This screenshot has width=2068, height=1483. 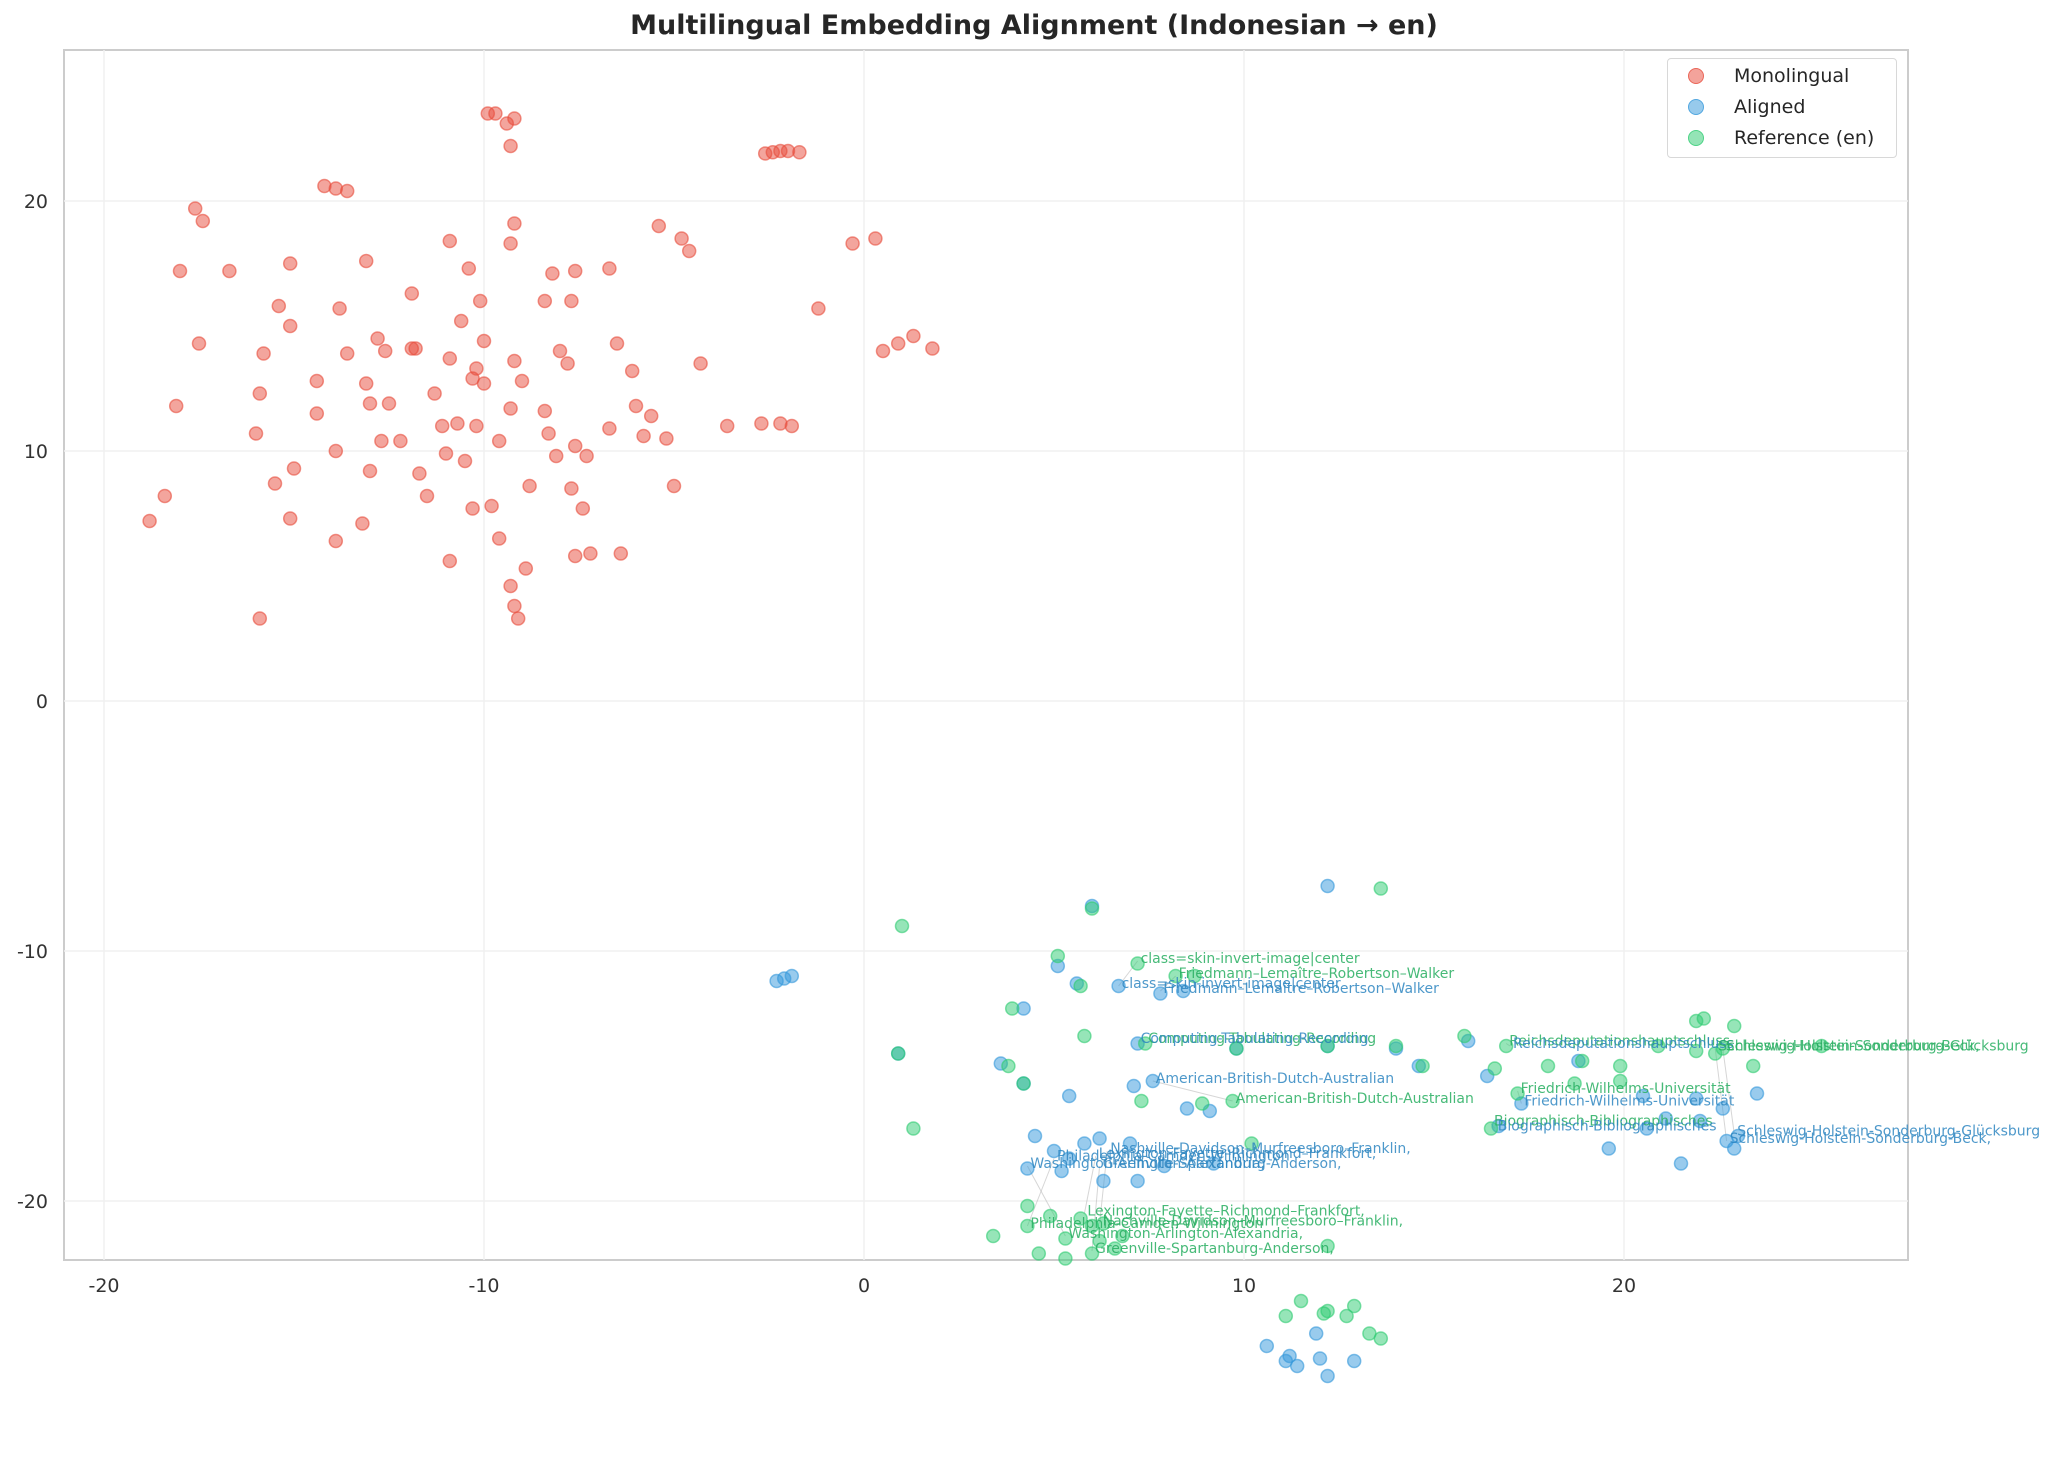 What do you see at coordinates (103, 1286) in the screenshot?
I see `x-tick-label: -20` at bounding box center [103, 1286].